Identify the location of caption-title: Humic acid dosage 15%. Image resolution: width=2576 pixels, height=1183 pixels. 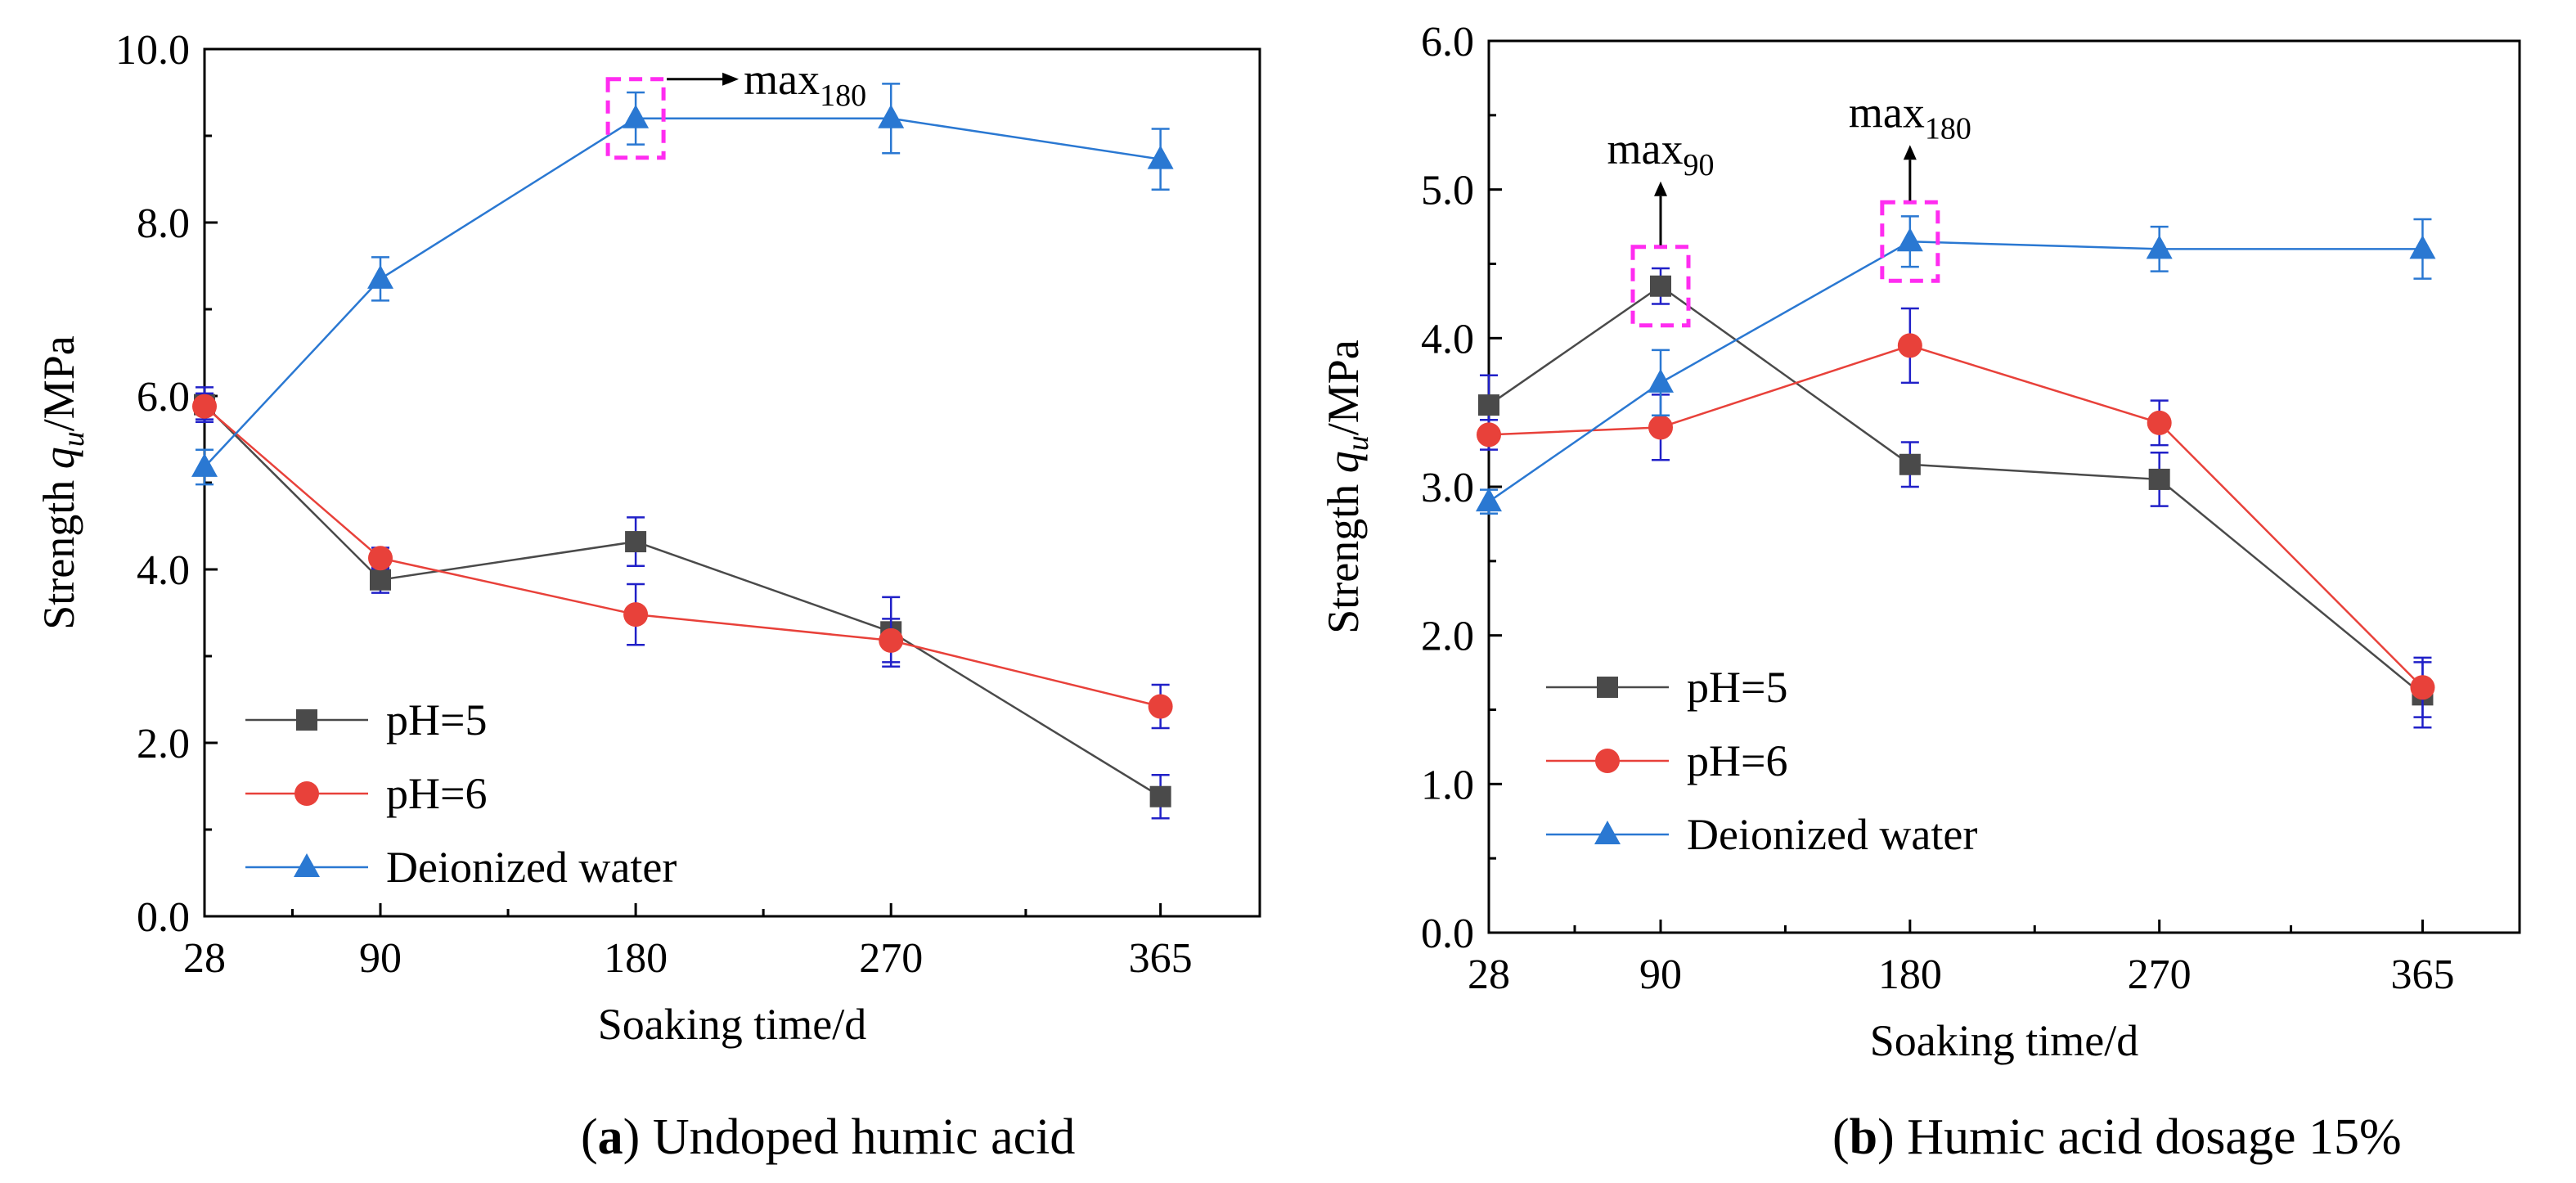
(2148, 1137).